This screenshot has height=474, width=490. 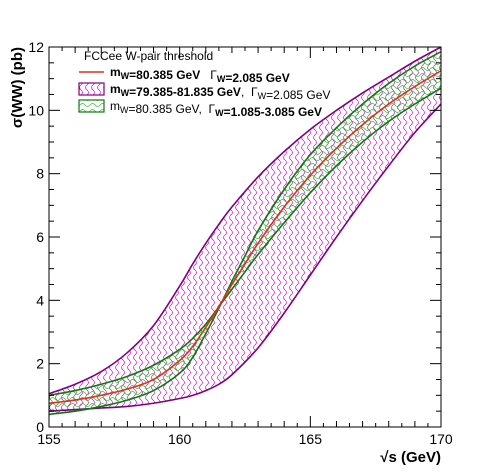 What do you see at coordinates (40, 427) in the screenshot?
I see `y-tick-label: 0` at bounding box center [40, 427].